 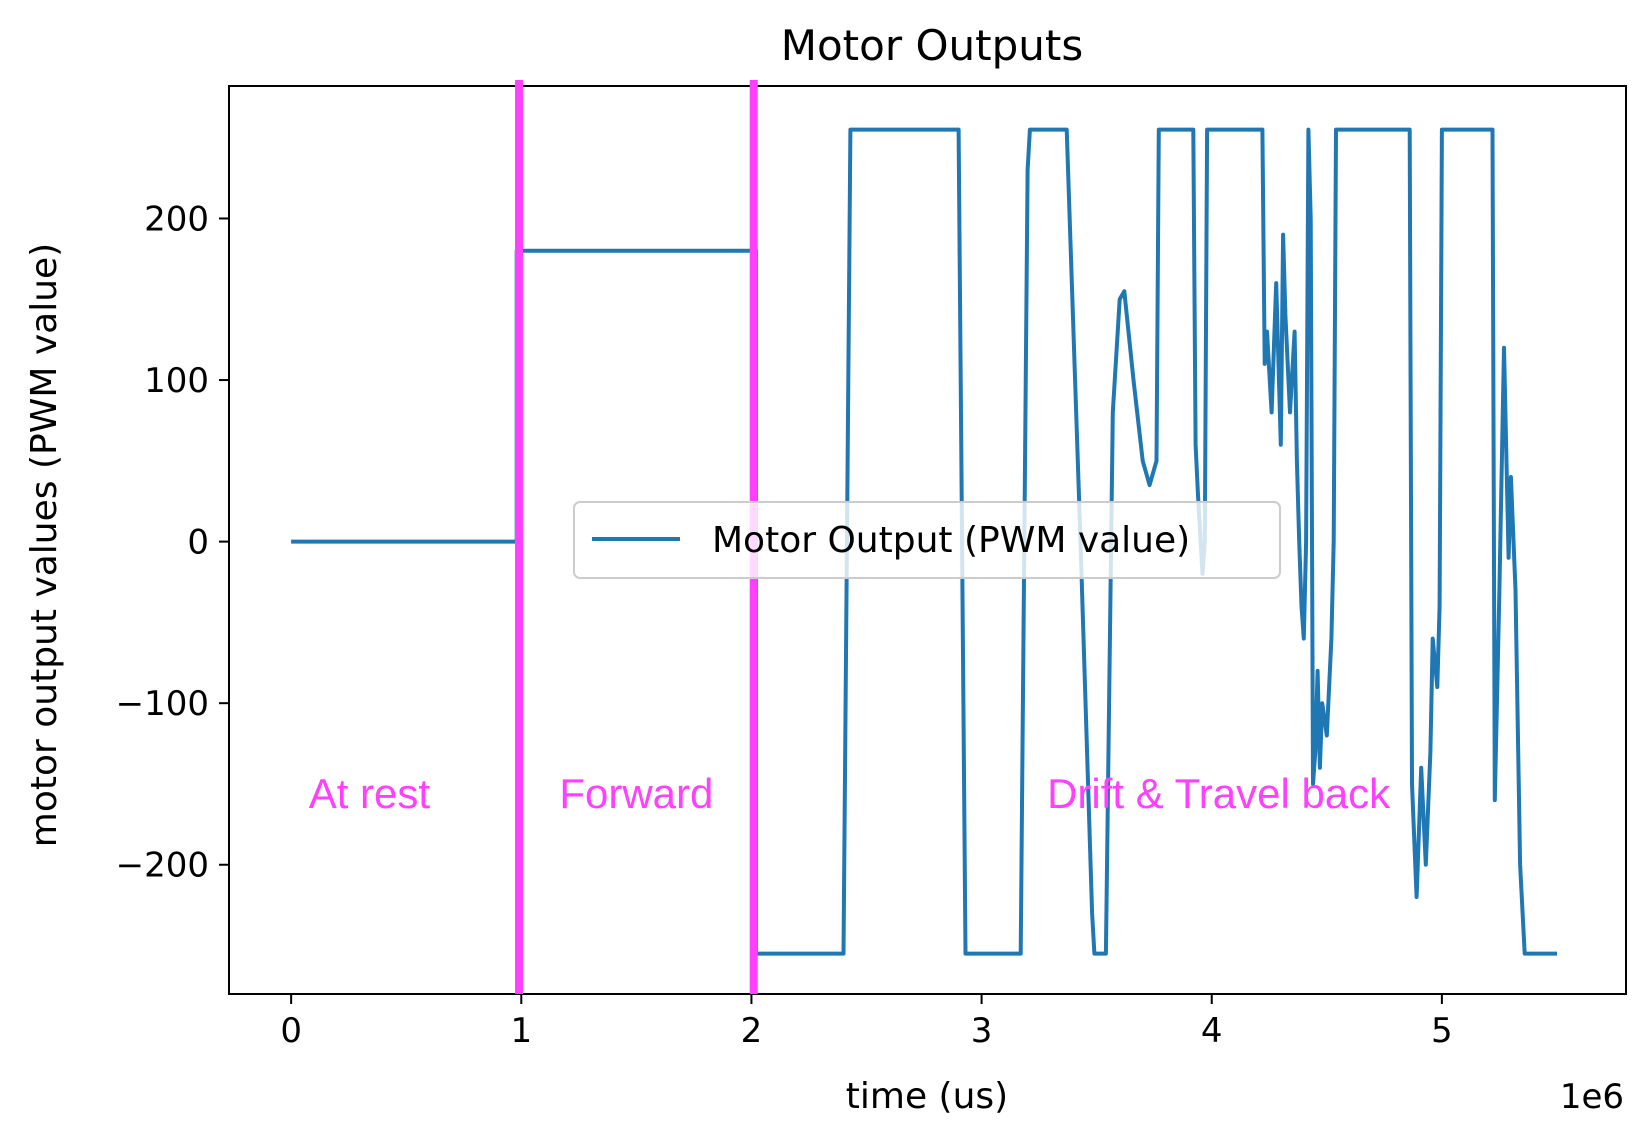 What do you see at coordinates (176, 219) in the screenshot?
I see `y-tick-label-4: 200` at bounding box center [176, 219].